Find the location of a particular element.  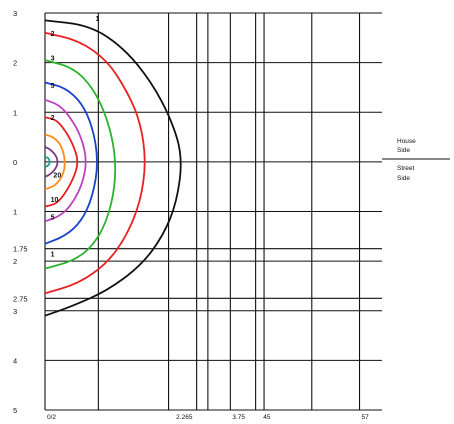

y-tick-label-3: 0 is located at coordinates (15, 162).